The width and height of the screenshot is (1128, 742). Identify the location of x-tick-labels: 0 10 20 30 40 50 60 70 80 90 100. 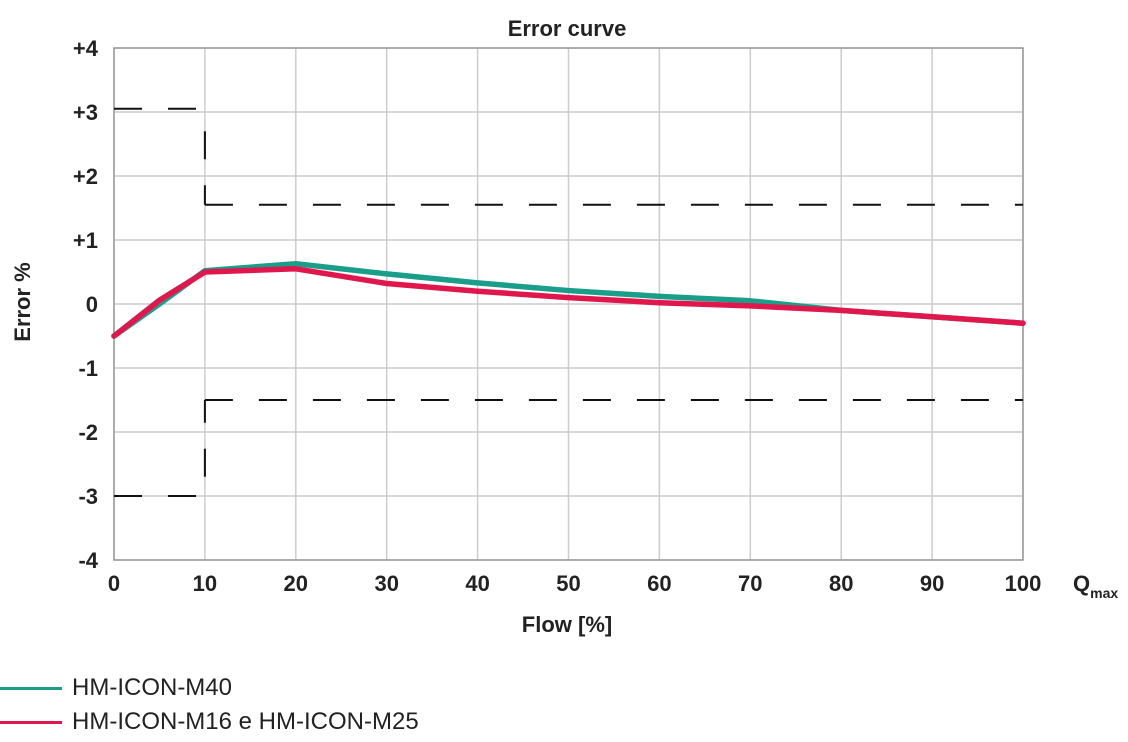
(574, 583).